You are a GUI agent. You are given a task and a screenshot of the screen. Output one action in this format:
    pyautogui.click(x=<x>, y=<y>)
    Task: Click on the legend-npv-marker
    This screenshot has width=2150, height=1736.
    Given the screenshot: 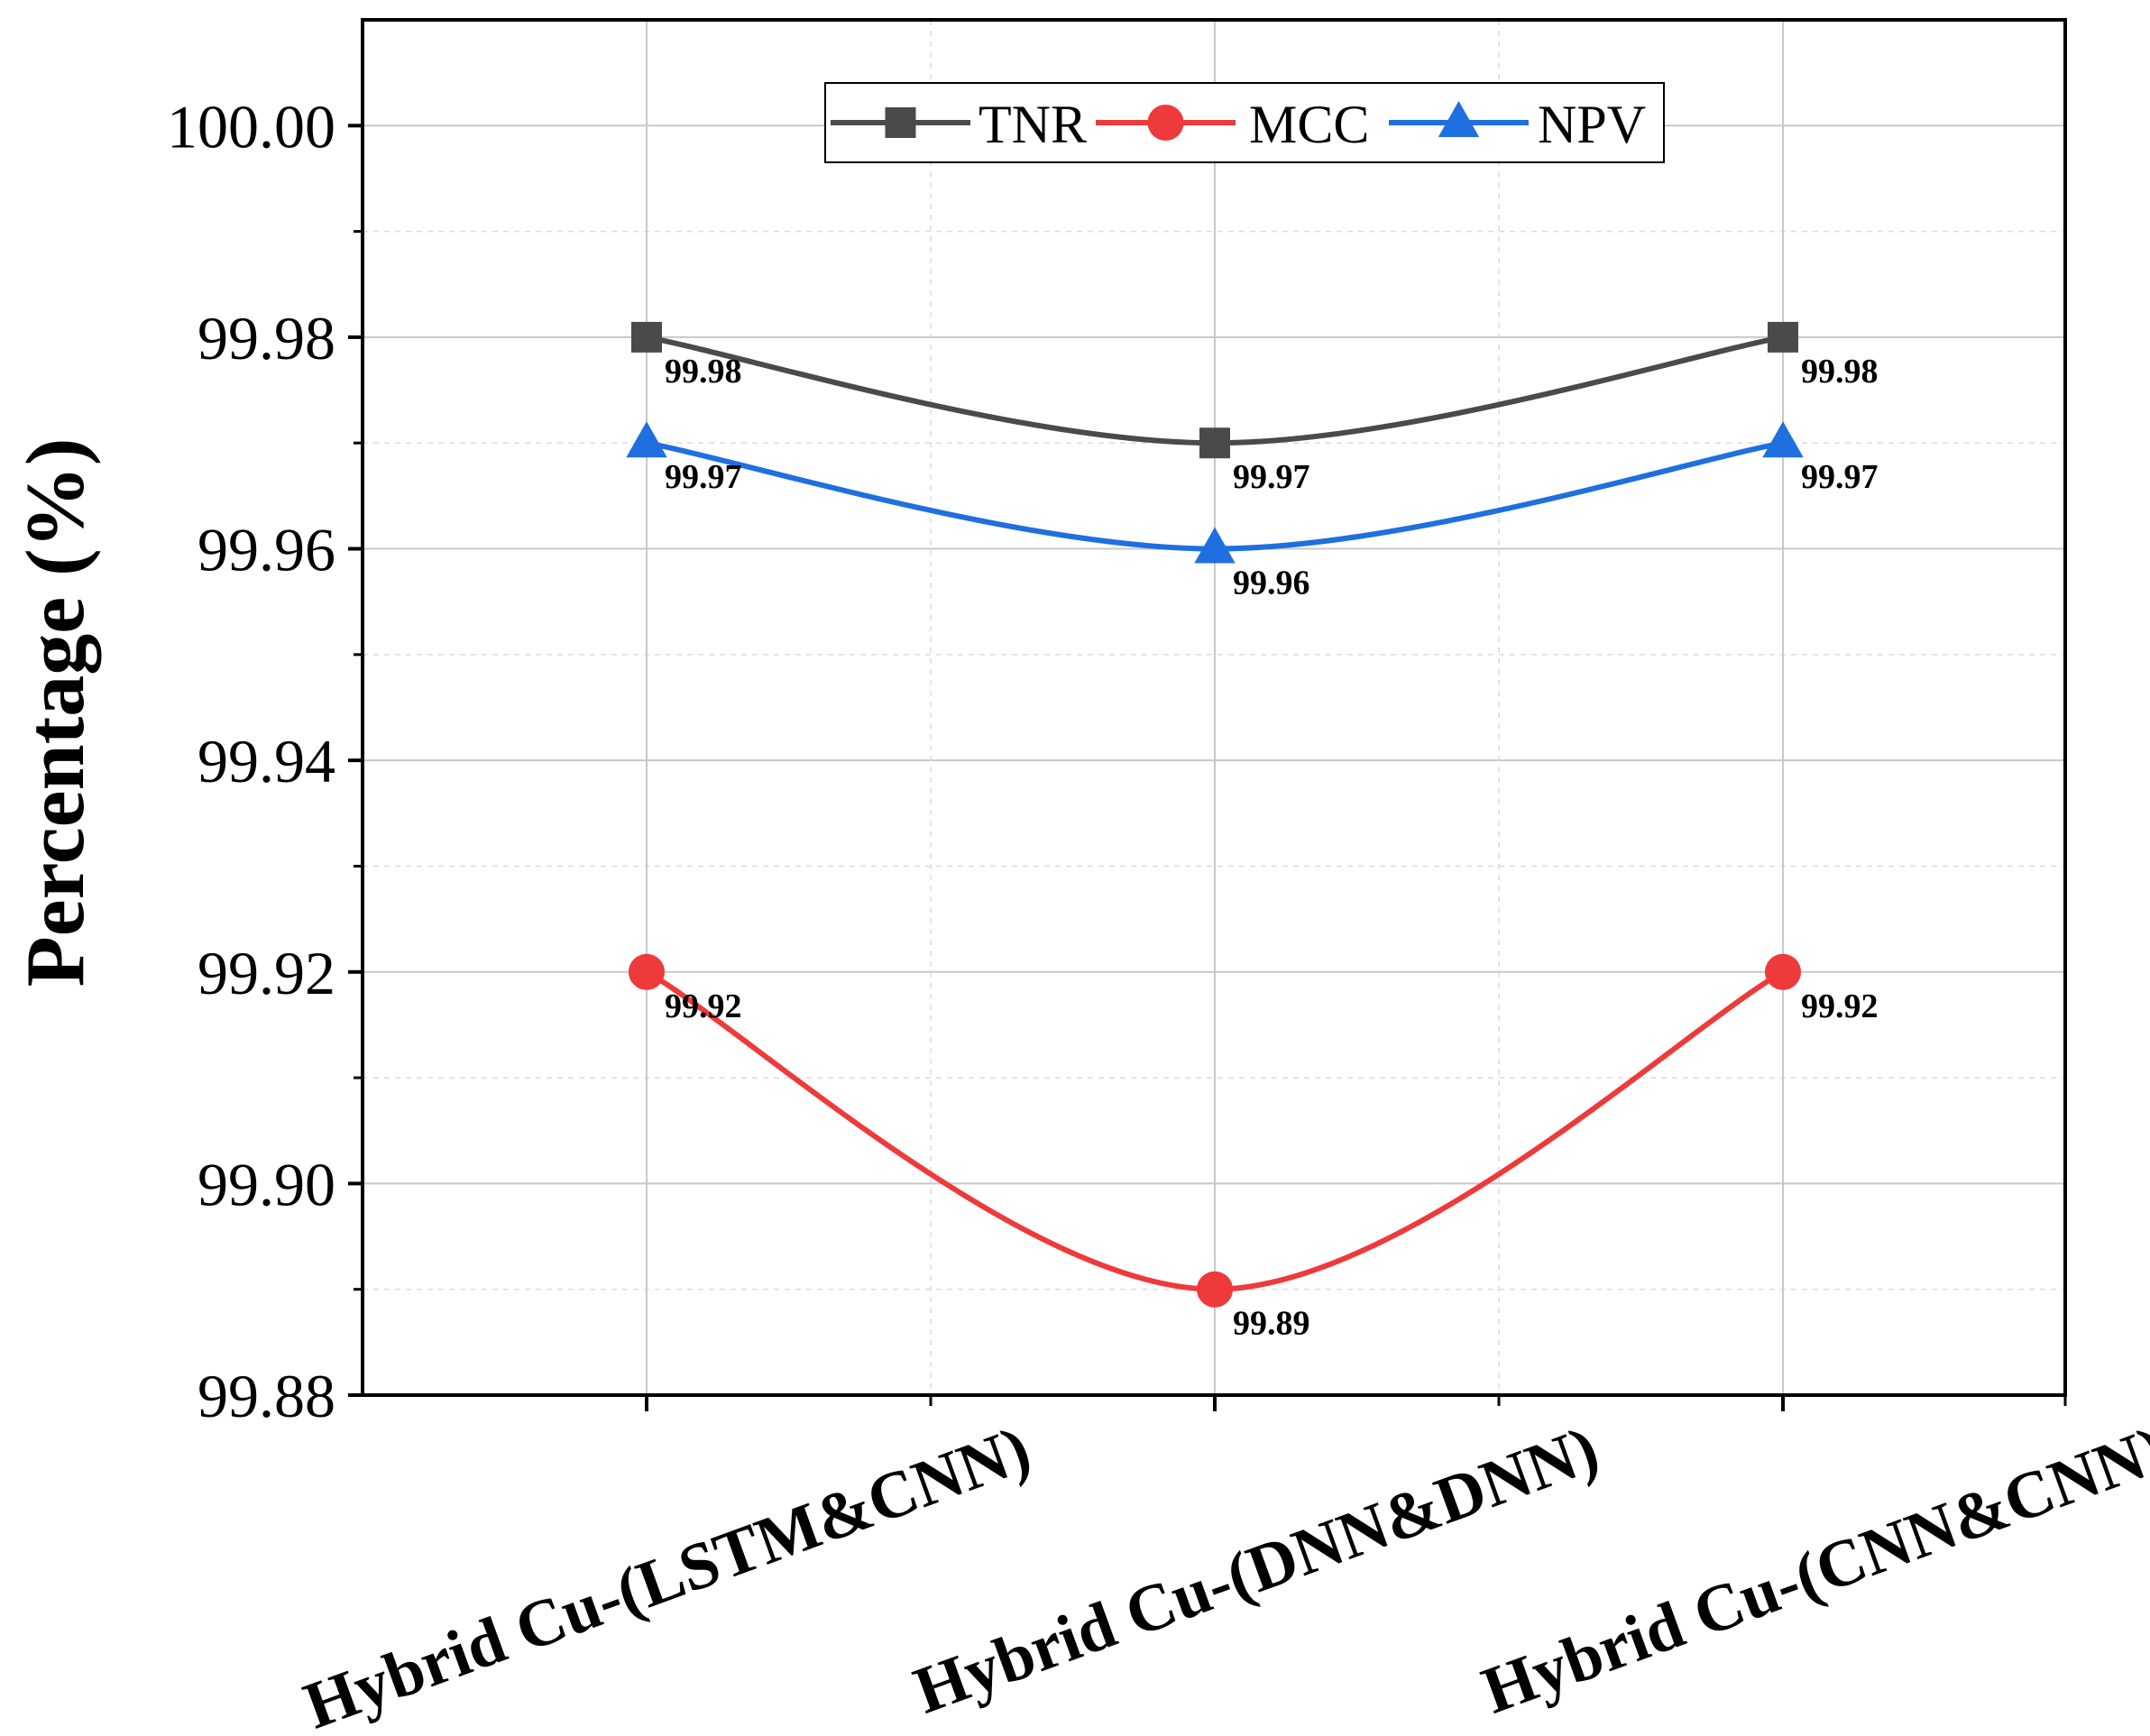 What is the action you would take?
    pyautogui.click(x=1459, y=119)
    